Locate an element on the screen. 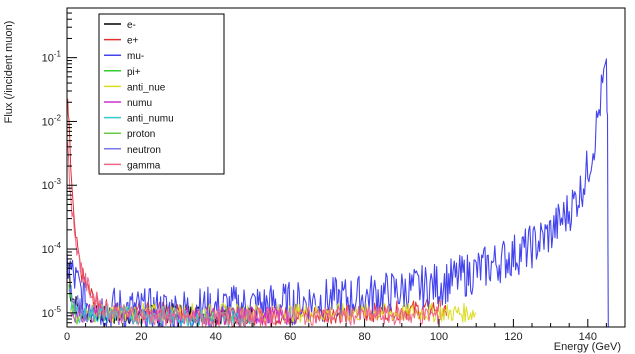 This screenshot has width=635, height=354. x-tick-label-80: 80 is located at coordinates (364, 337).